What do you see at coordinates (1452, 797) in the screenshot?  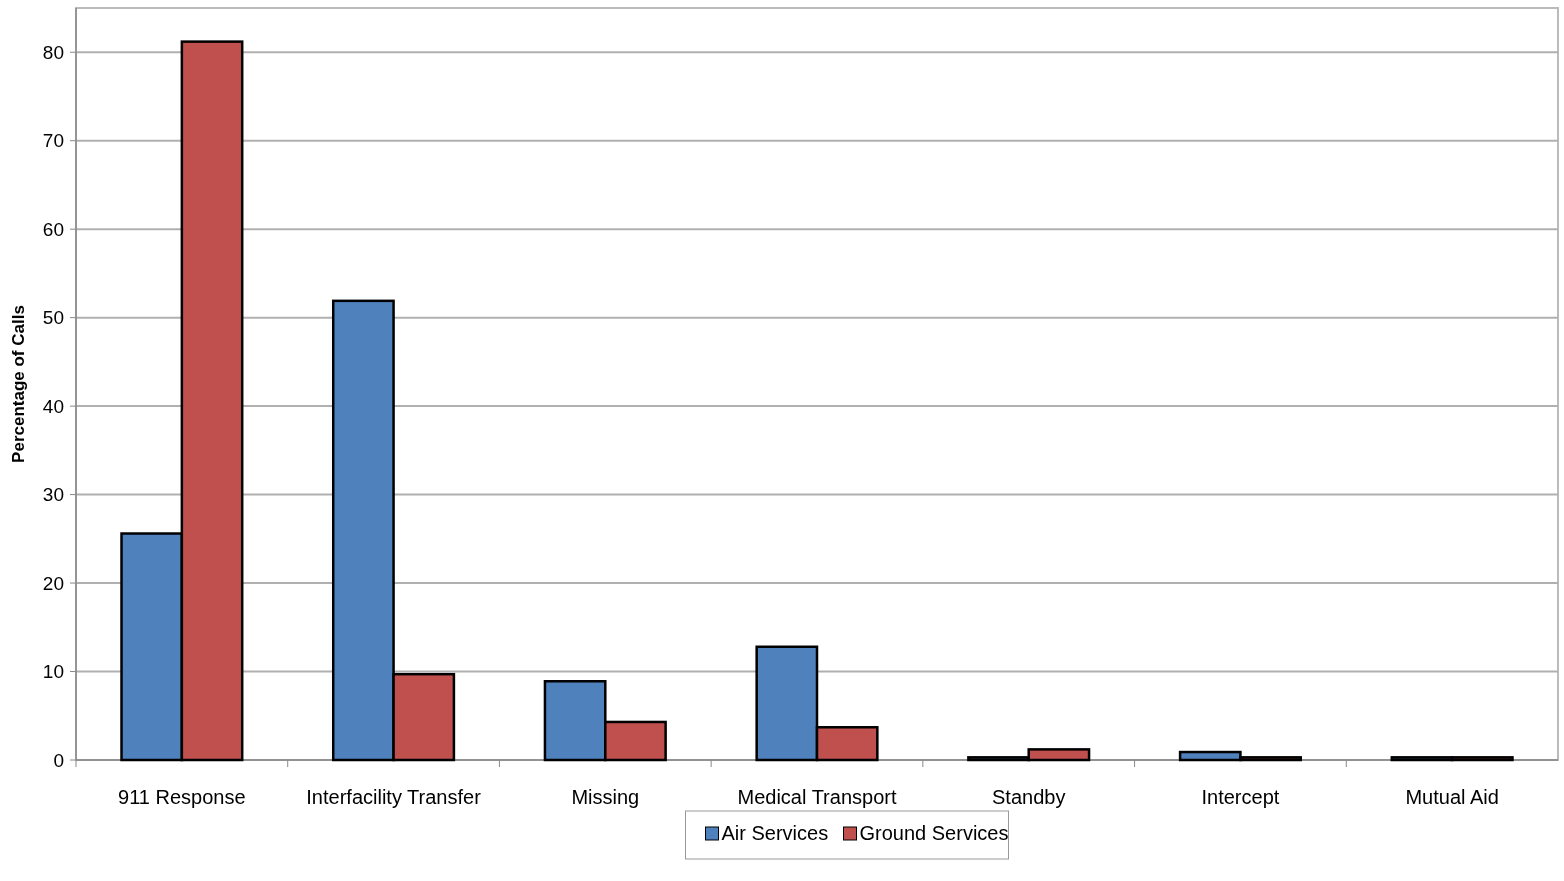 I see `x-tick-label: Mutual Aid` at bounding box center [1452, 797].